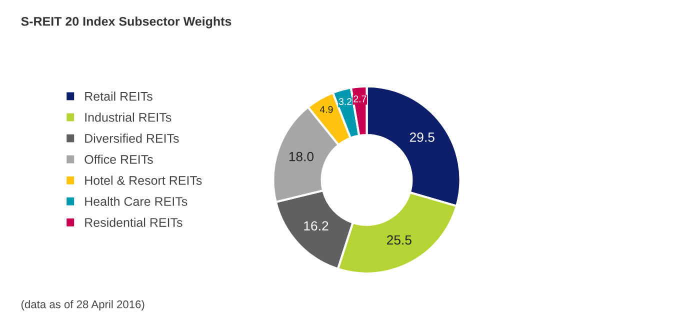  What do you see at coordinates (136, 201) in the screenshot?
I see `legend-label: Health Care REITs` at bounding box center [136, 201].